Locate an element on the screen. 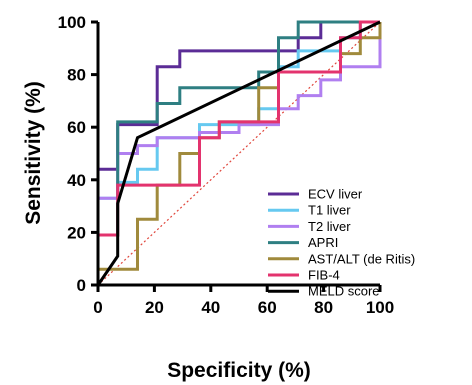  y-axis-title: Sensitivity (%) is located at coordinates (33, 153).